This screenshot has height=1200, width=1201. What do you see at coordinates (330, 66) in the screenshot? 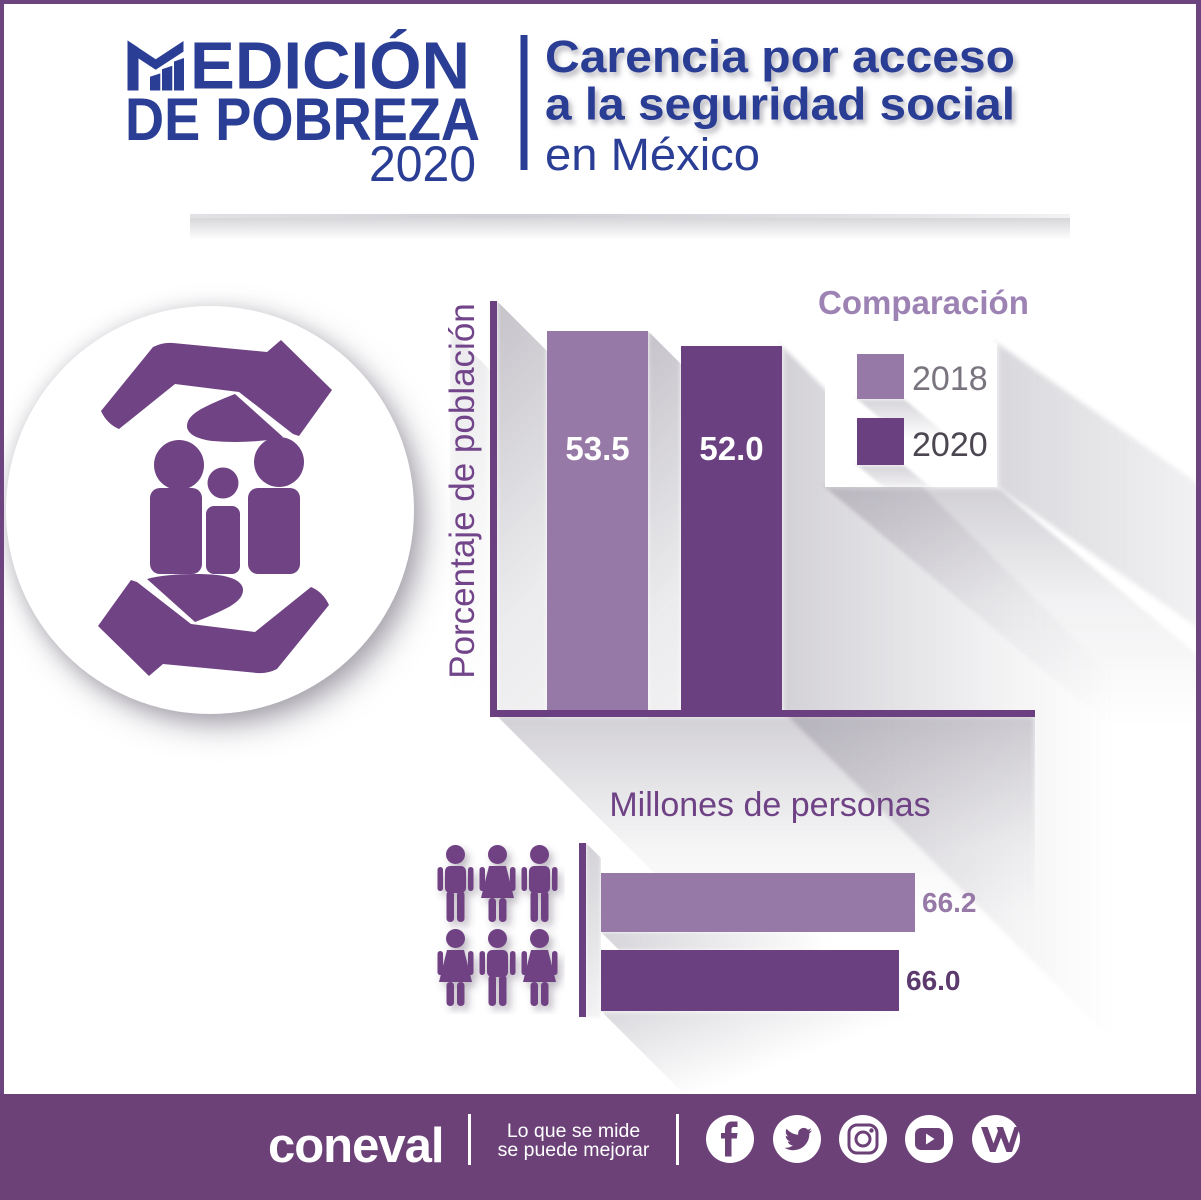
I see `svg-text: EDICIÓN` at bounding box center [330, 66].